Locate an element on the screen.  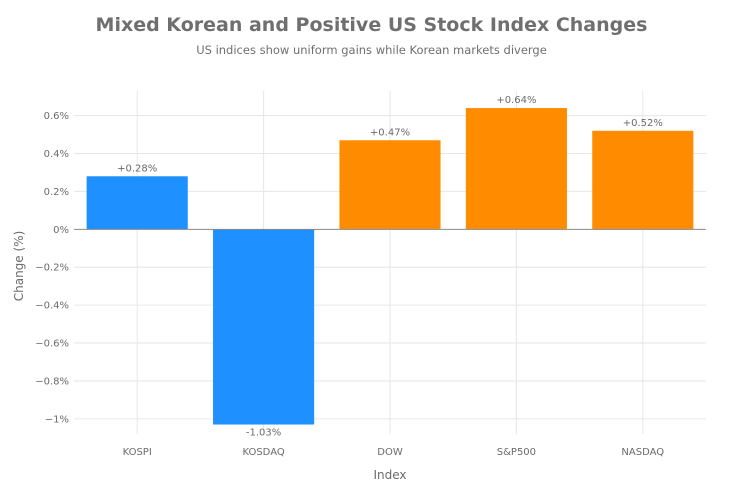
x-axis-title: Index is located at coordinates (389, 475).